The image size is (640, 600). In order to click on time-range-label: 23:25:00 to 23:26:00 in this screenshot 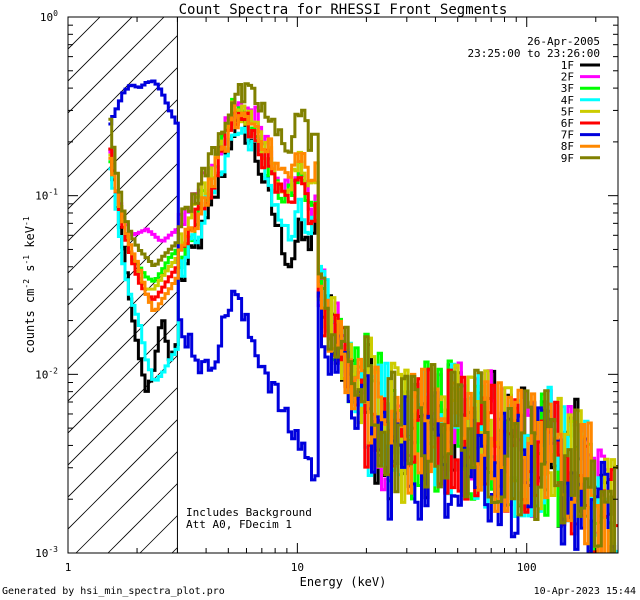, I will do `click(534, 53)`.